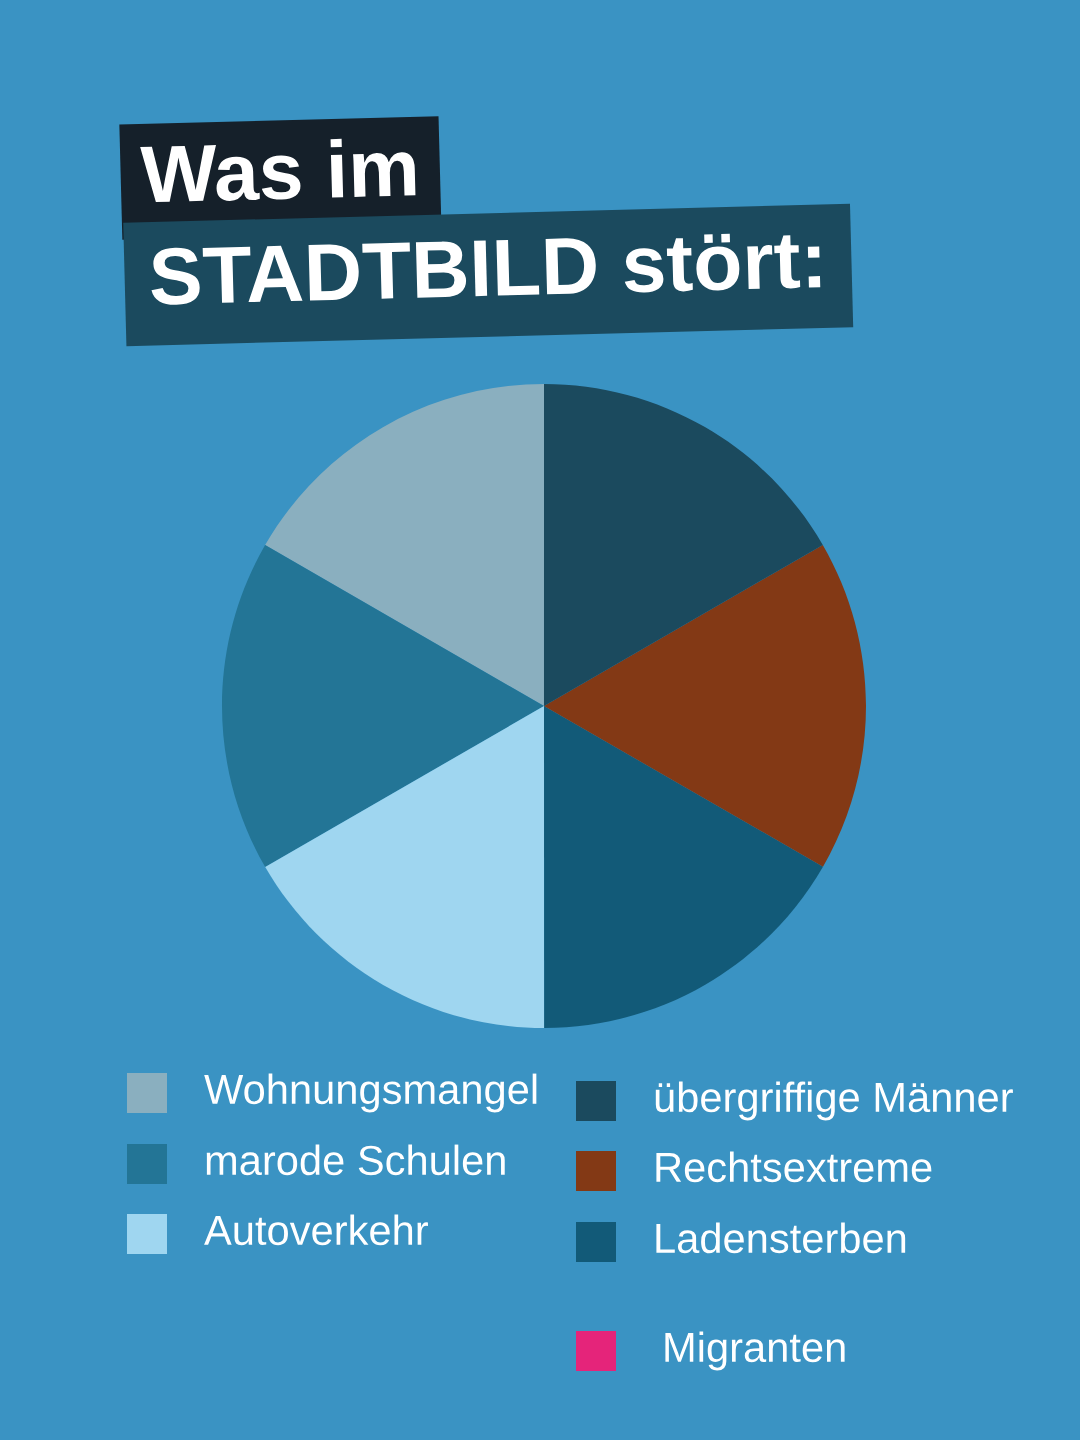 The height and width of the screenshot is (1440, 1080). What do you see at coordinates (355, 1160) in the screenshot?
I see `legend-label: marode Schulen` at bounding box center [355, 1160].